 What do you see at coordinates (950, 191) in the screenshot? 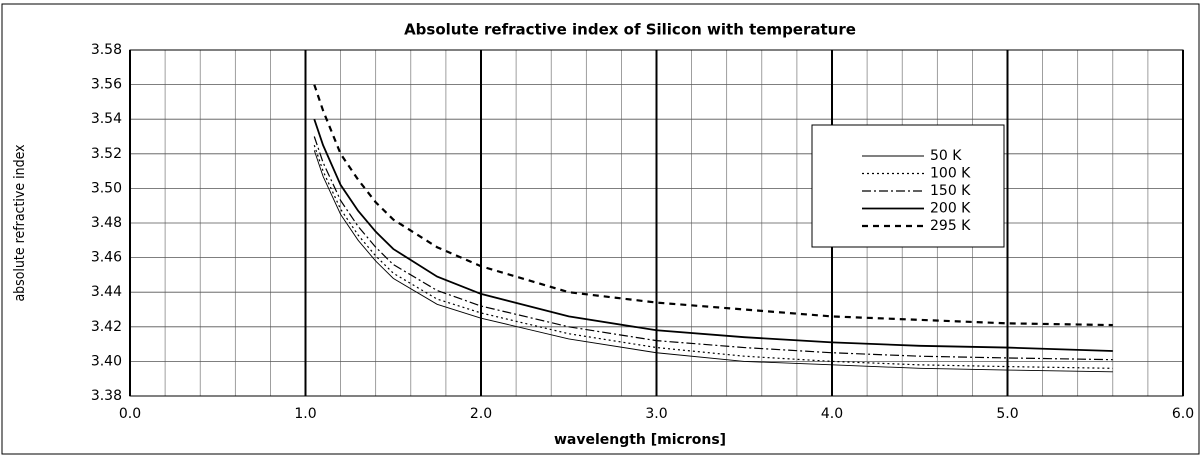
I see `legend-label: 150 K` at bounding box center [950, 191].